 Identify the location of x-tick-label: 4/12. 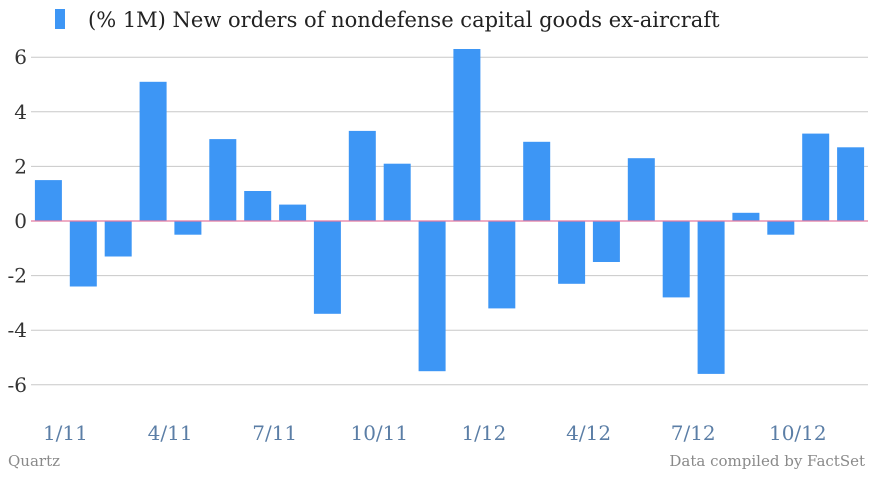
(588, 433).